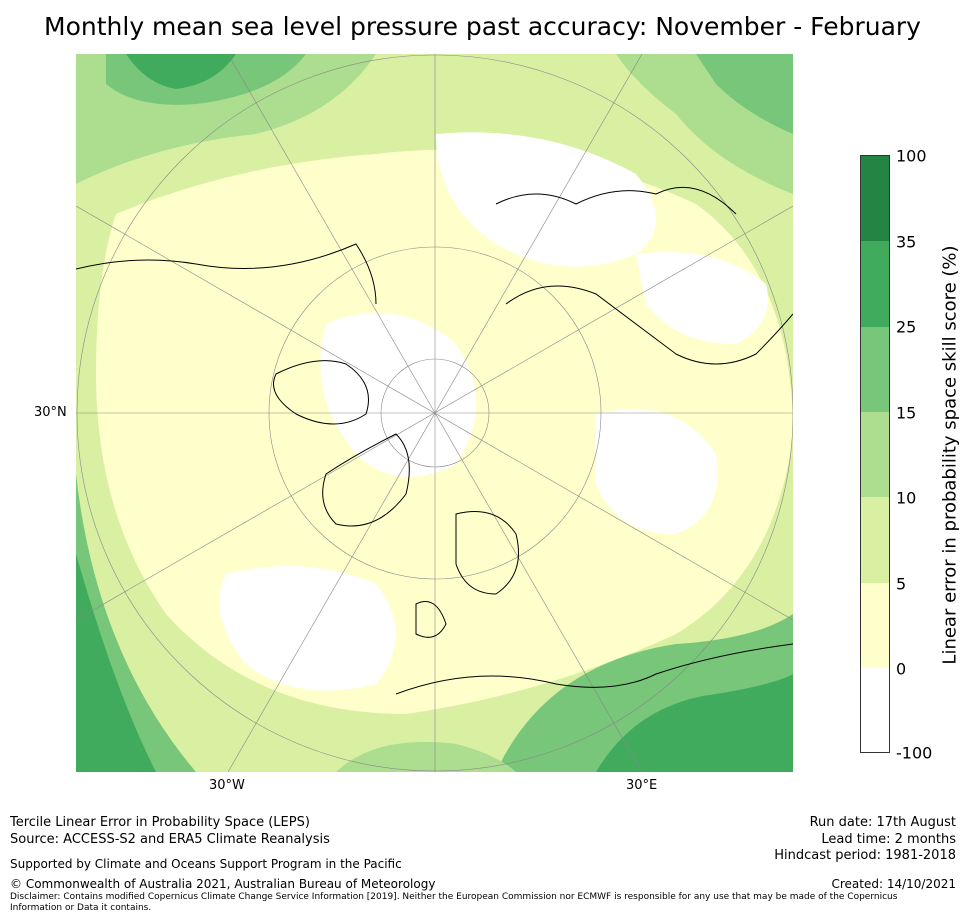 The image size is (965, 919). What do you see at coordinates (906, 242) in the screenshot?
I see `colorbar-tick: 35` at bounding box center [906, 242].